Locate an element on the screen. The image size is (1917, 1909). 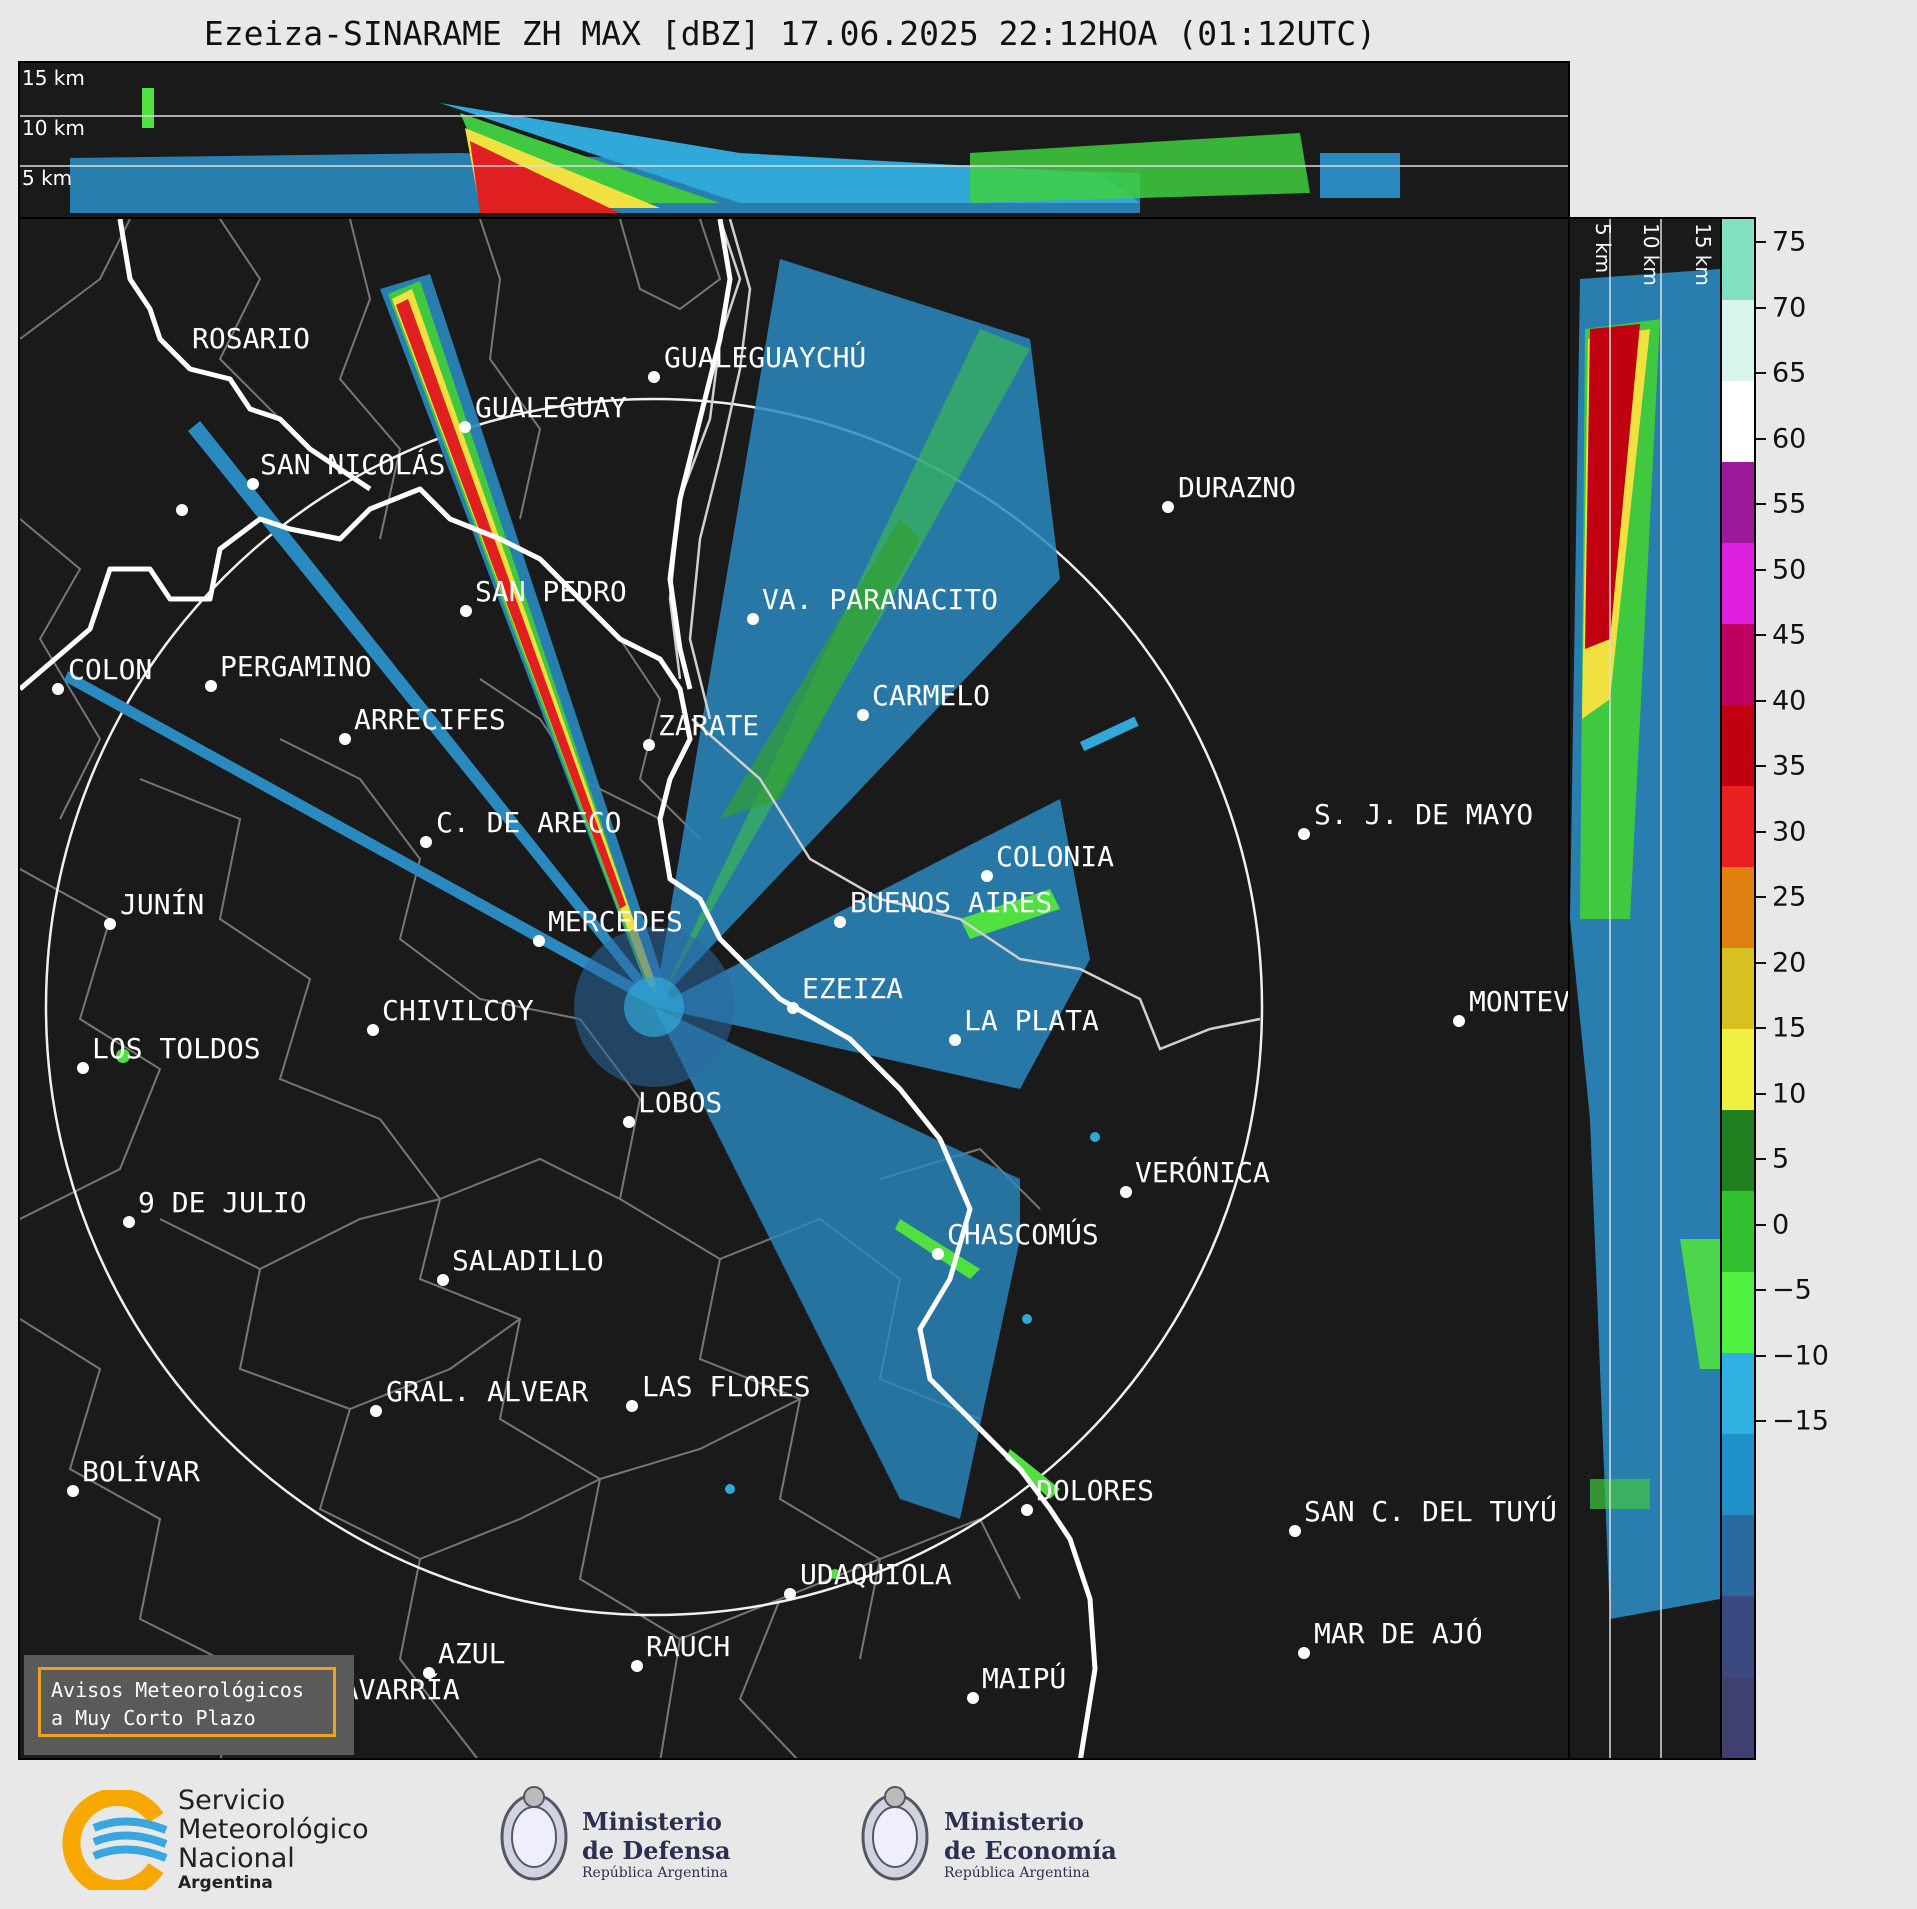
city-dot-buenos-aires is located at coordinates (840, 922).